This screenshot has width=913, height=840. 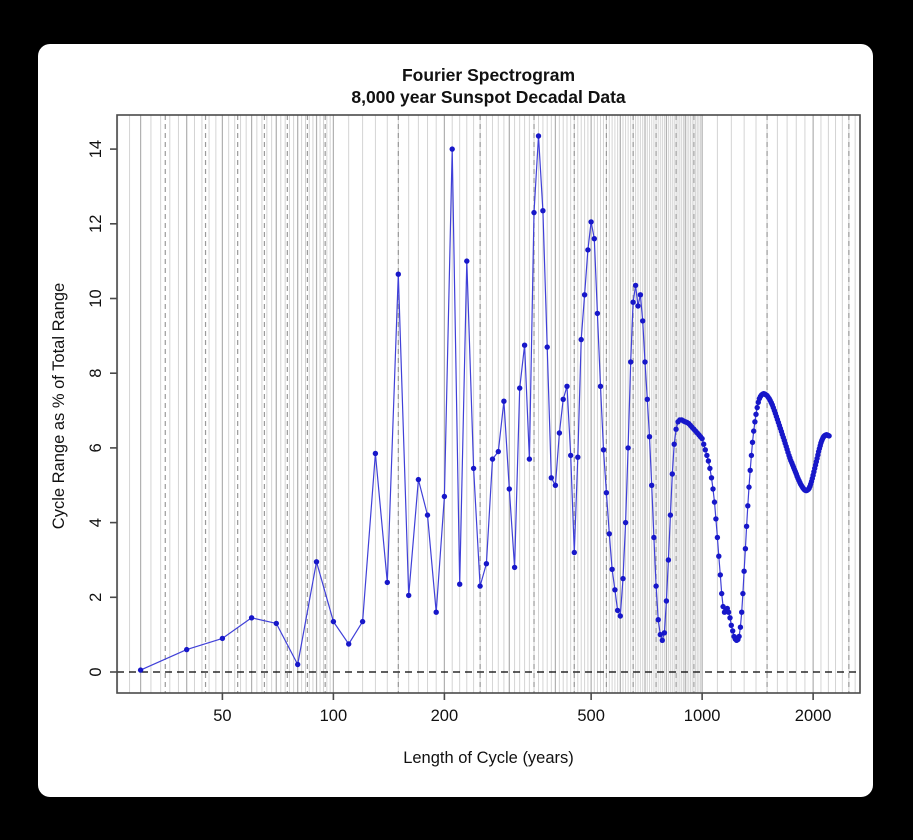 What do you see at coordinates (591, 716) in the screenshot?
I see `x-tick-label: 500` at bounding box center [591, 716].